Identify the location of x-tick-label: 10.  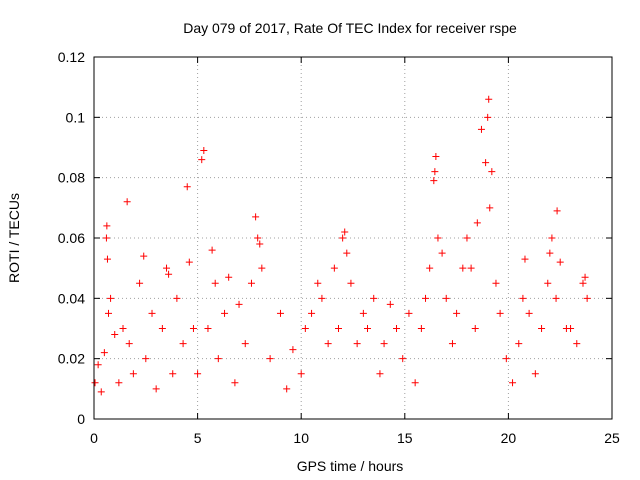
(301, 438).